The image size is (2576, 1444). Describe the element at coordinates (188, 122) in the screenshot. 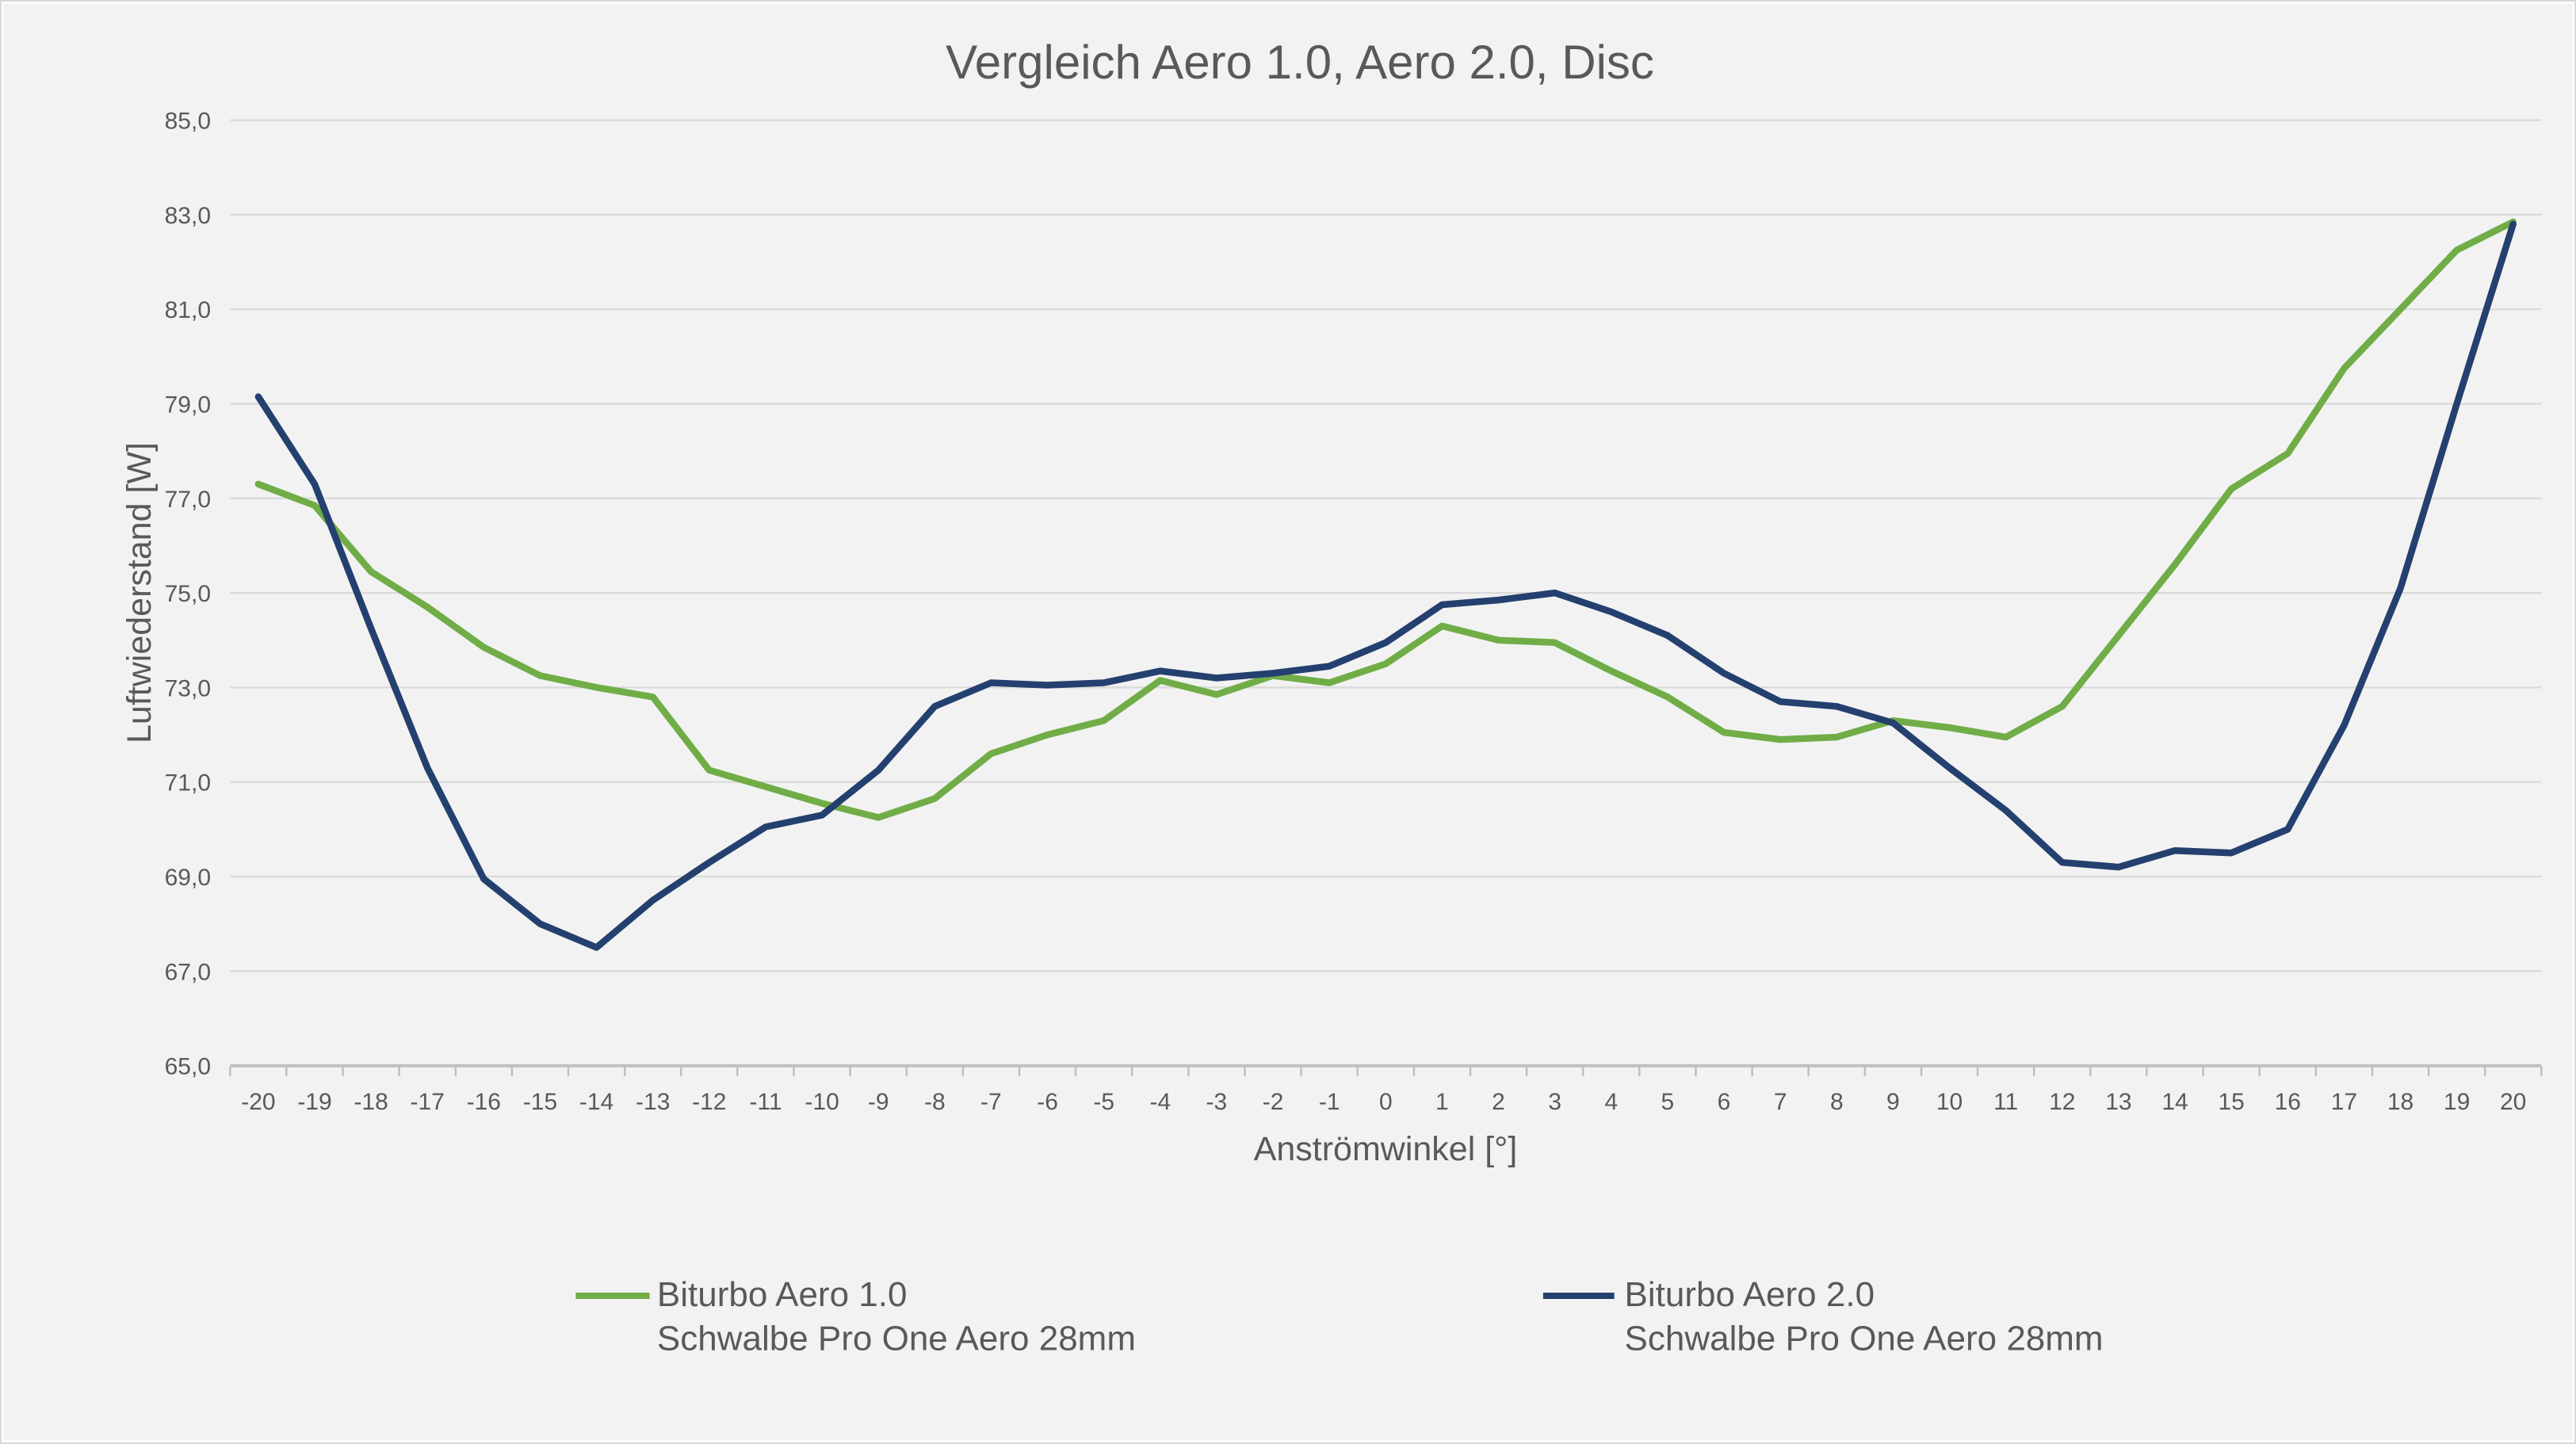

I see `svg-text: 85,0` at that location.